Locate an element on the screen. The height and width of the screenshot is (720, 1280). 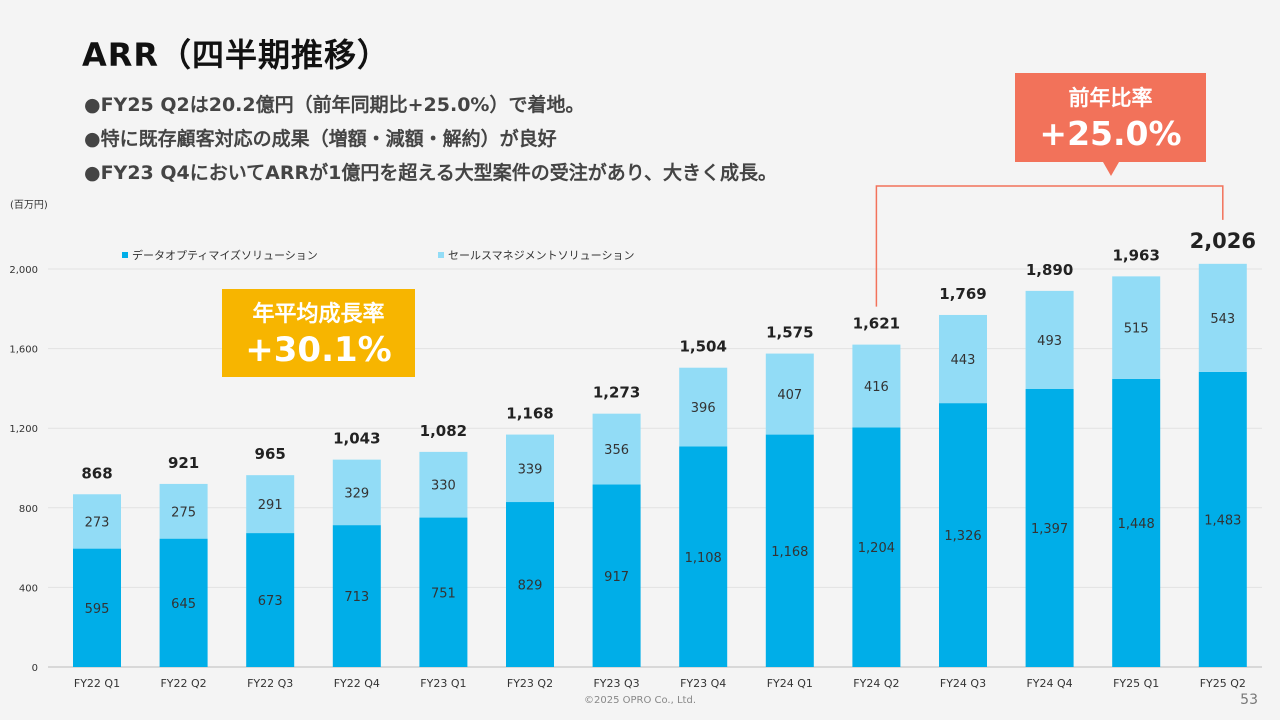
yoy-badge: 前年比率 +25.0% is located at coordinates (1110, 124).